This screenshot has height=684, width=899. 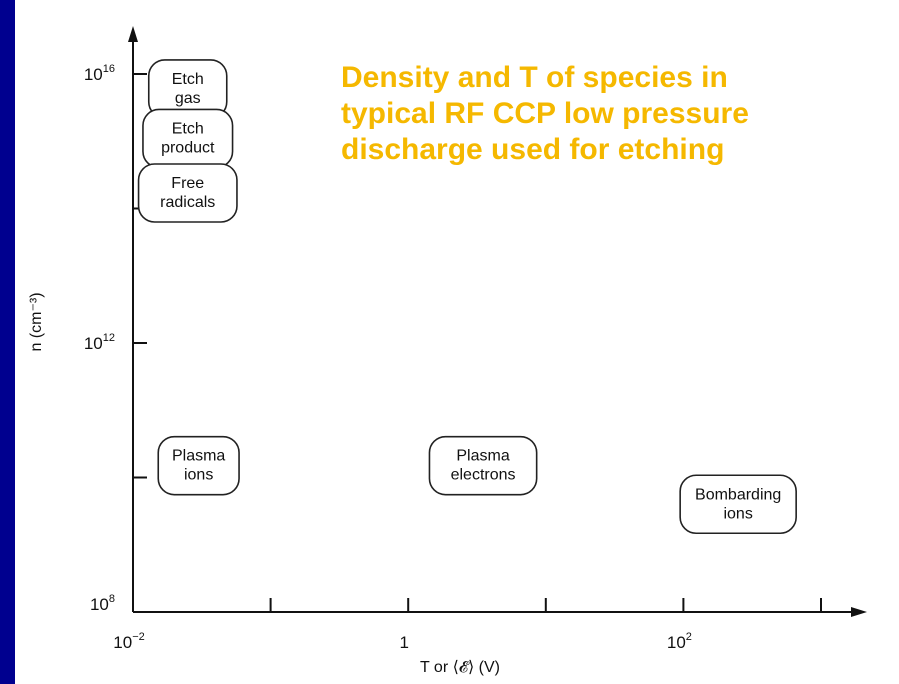 What do you see at coordinates (133, 34) in the screenshot?
I see `y-axis-arrow` at bounding box center [133, 34].